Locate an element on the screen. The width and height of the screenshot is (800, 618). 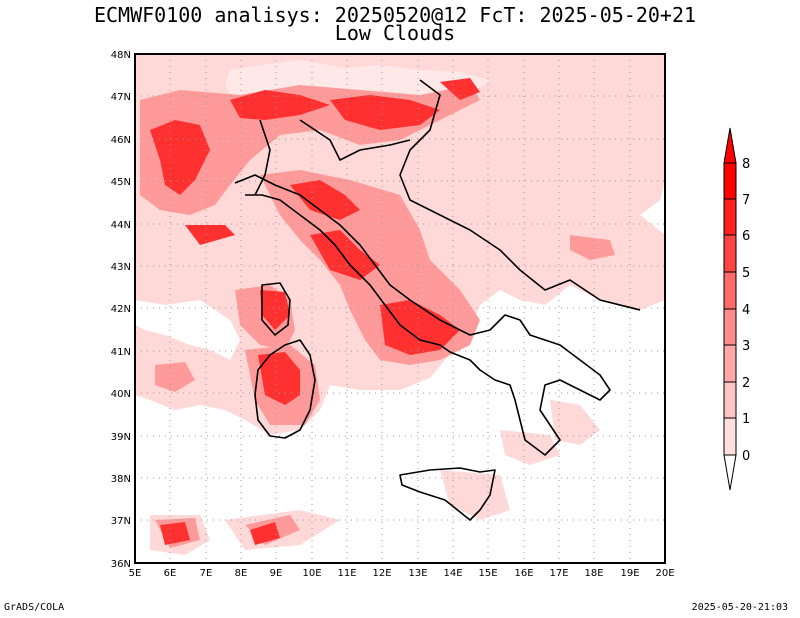
colorbar-labels: 8 7 6 5 4 3 2 1 0 is located at coordinates (746, 310).